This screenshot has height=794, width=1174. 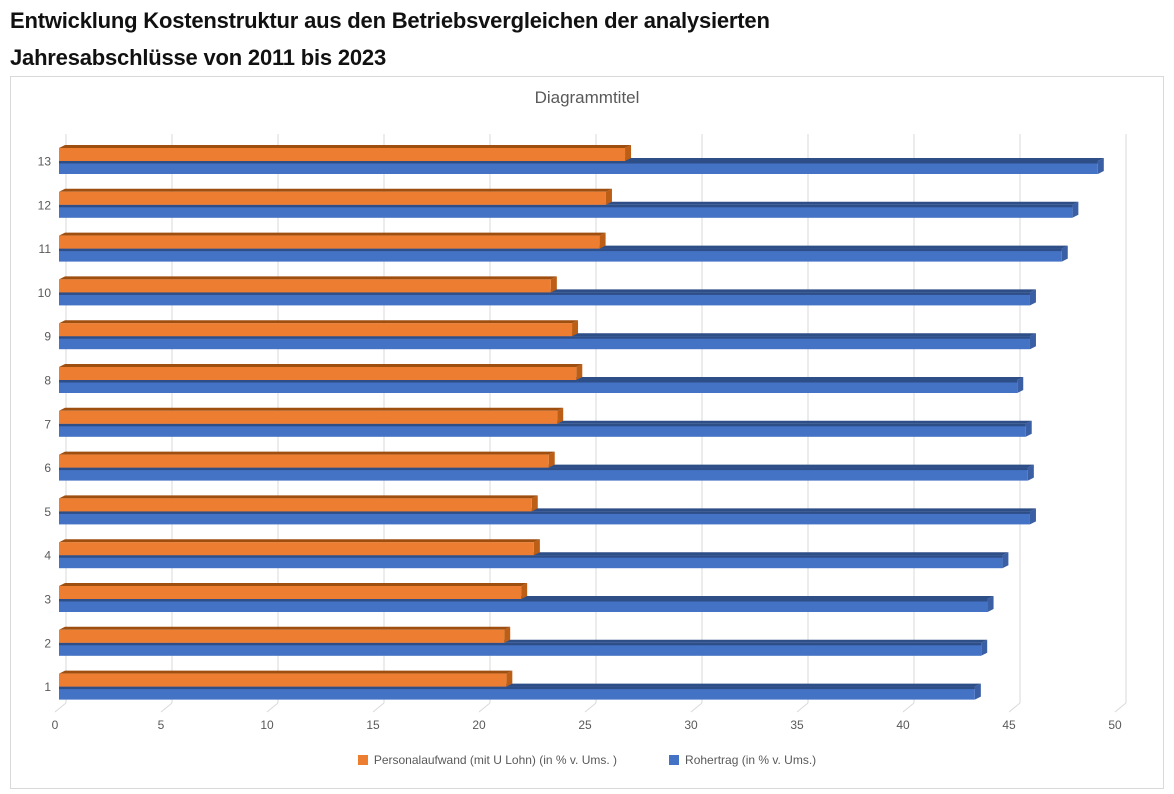 I want to click on bar-rohertrag-13-front, so click(x=578, y=167).